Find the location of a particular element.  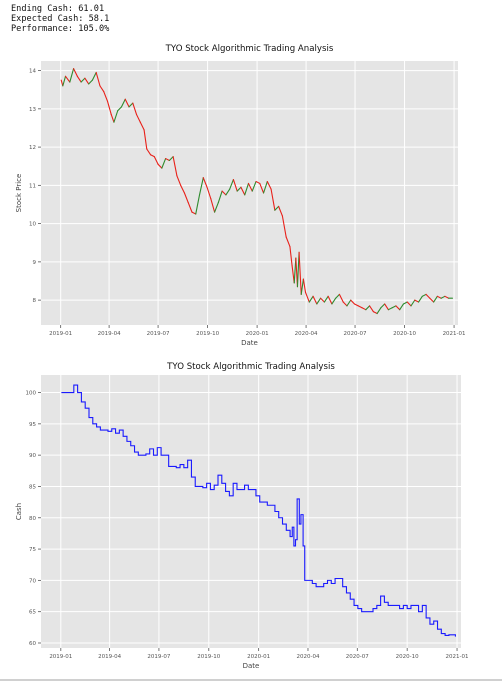

y-axis-label: Stock Price is located at coordinates (19, 193).